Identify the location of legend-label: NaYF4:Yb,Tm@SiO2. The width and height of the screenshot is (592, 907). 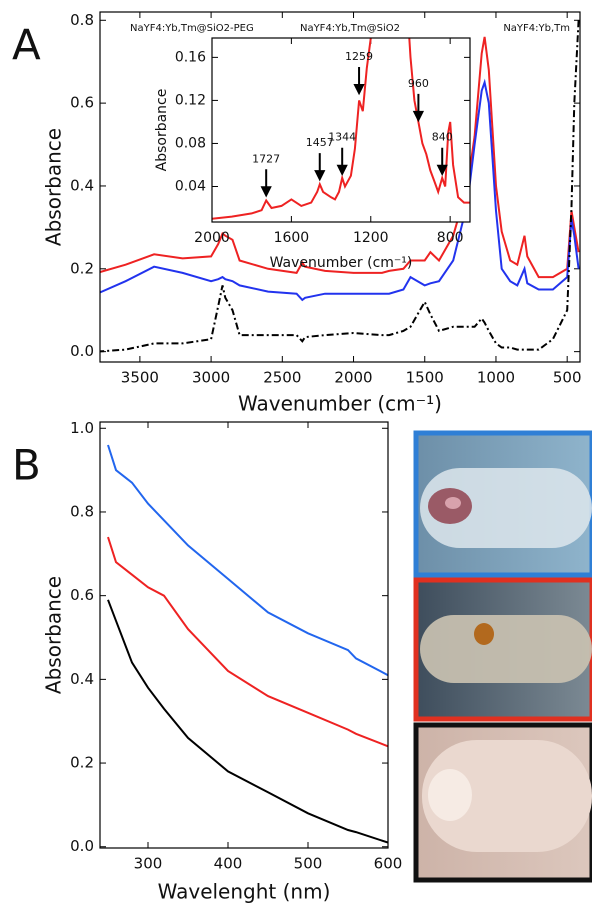
(350, 28).